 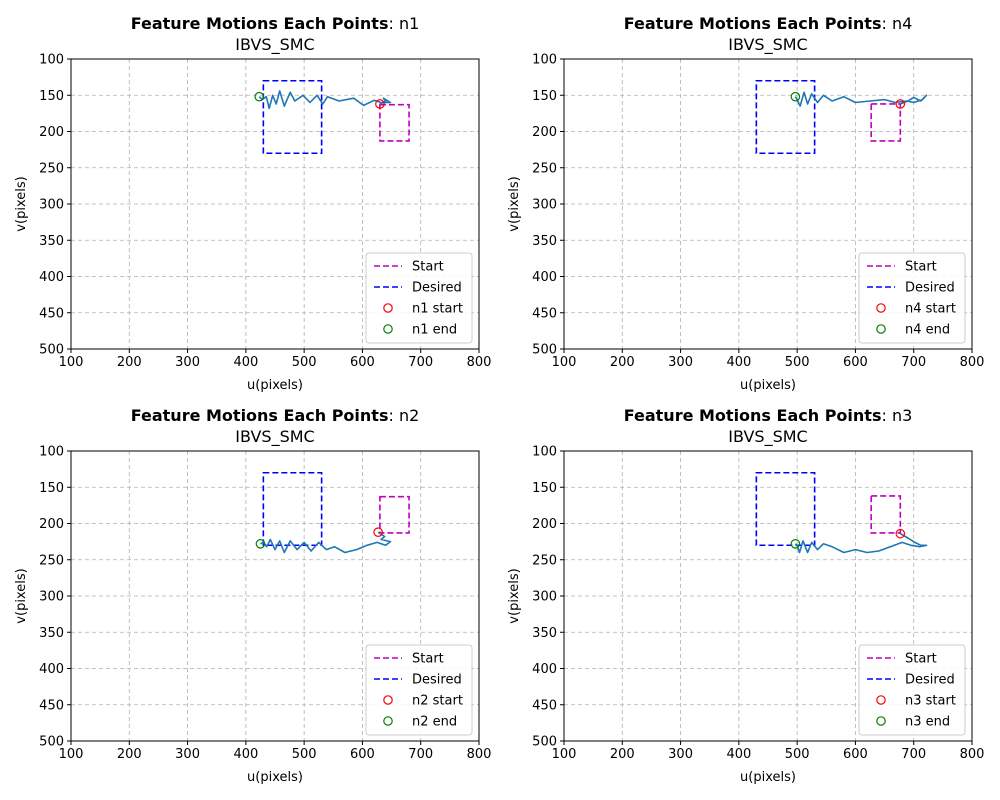 I want to click on legend: Start Desired n4 start n4 end, so click(x=912, y=298).